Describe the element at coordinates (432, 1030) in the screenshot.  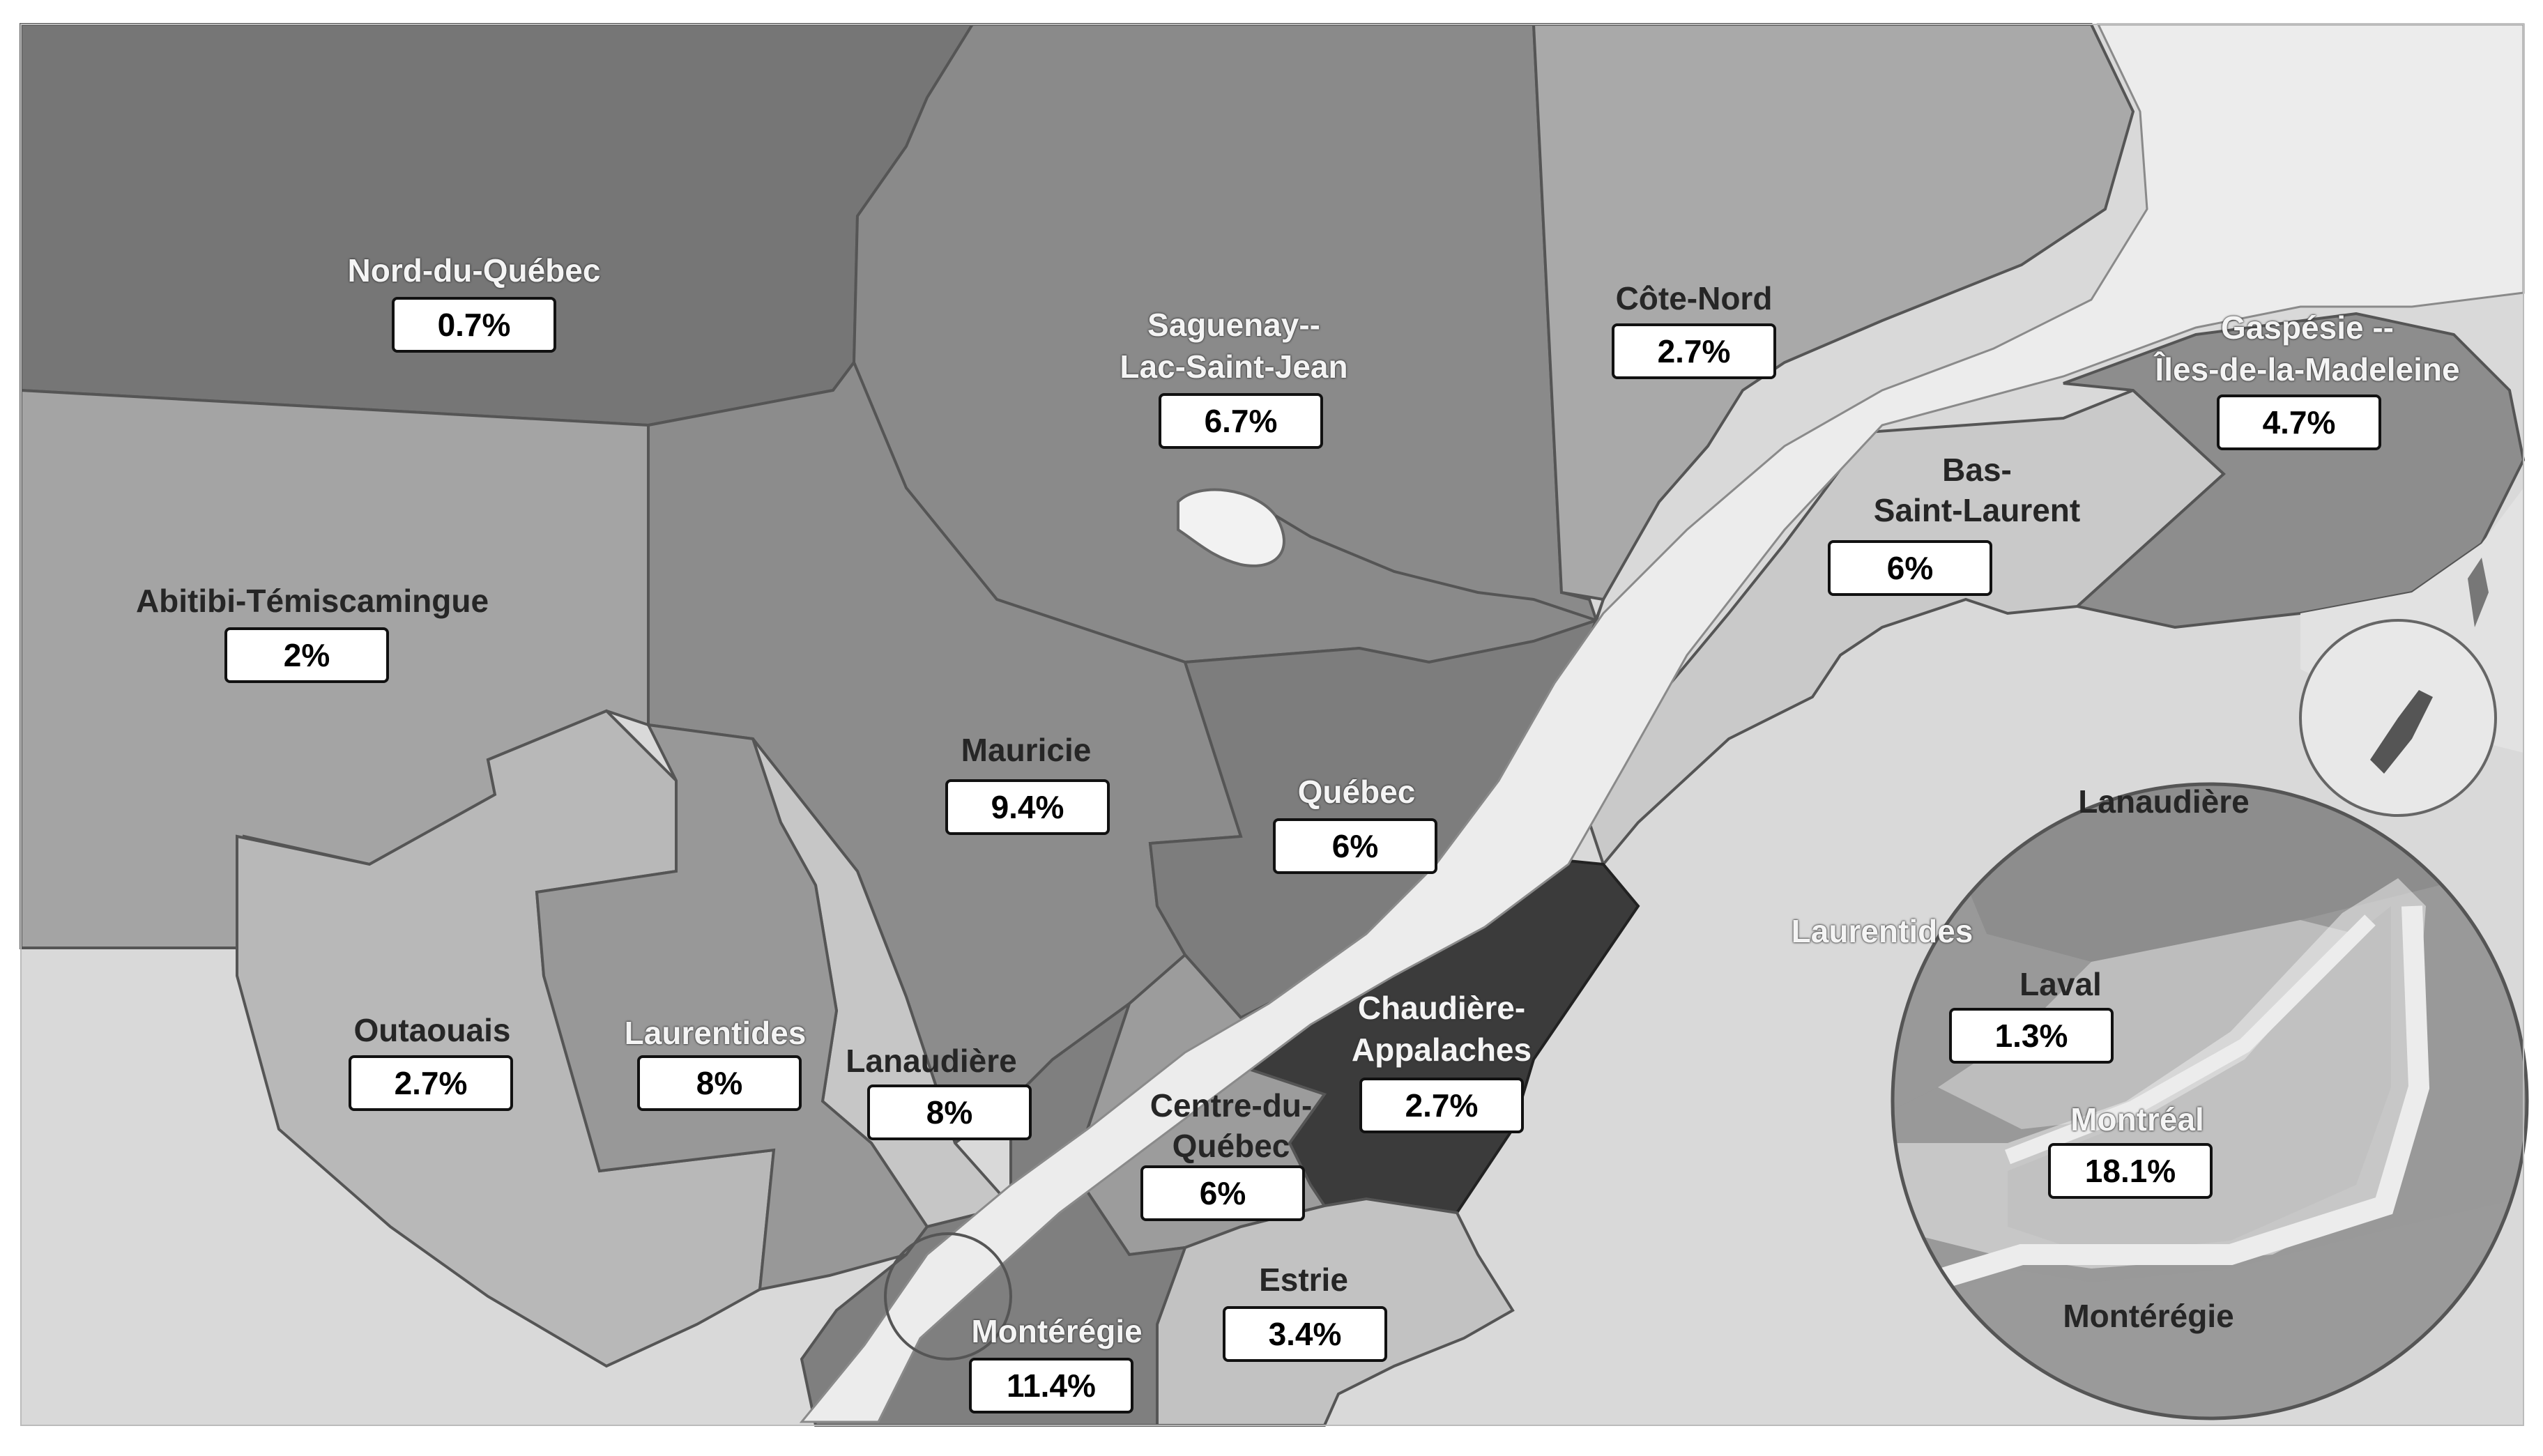
I see `label-outaouais: Outaouais` at that location.